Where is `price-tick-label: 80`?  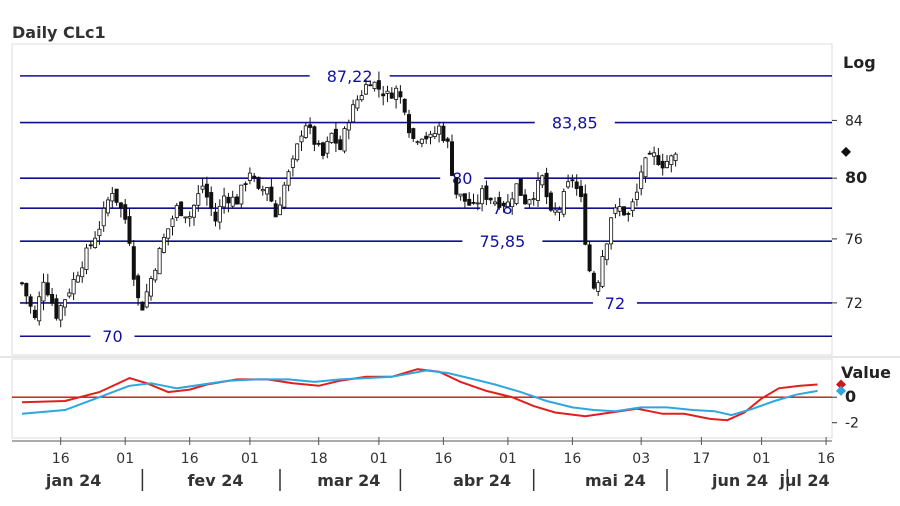 price-tick-label: 80 is located at coordinates (856, 177).